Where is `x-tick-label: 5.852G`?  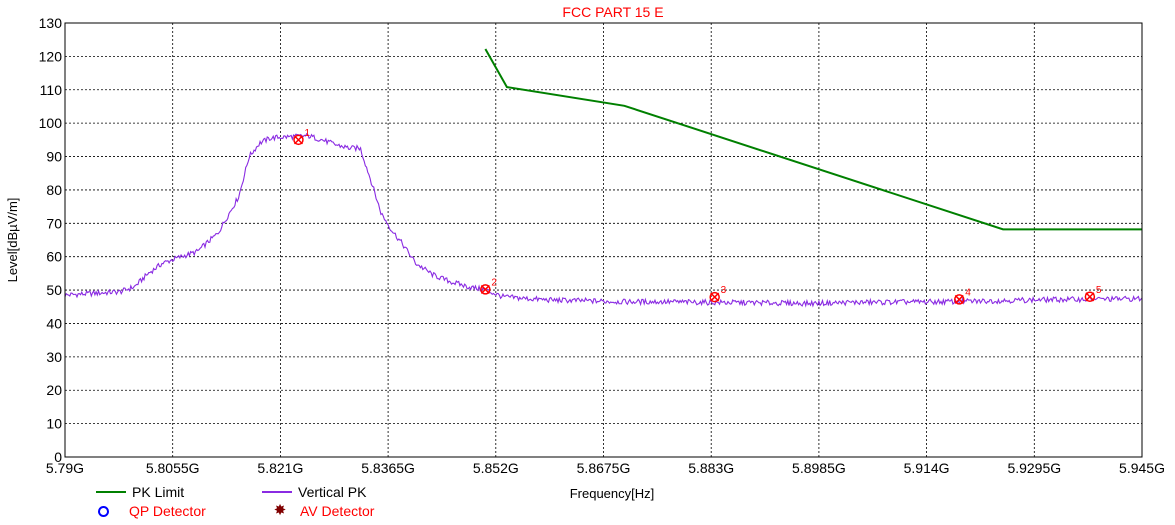
x-tick-label: 5.852G is located at coordinates (496, 468).